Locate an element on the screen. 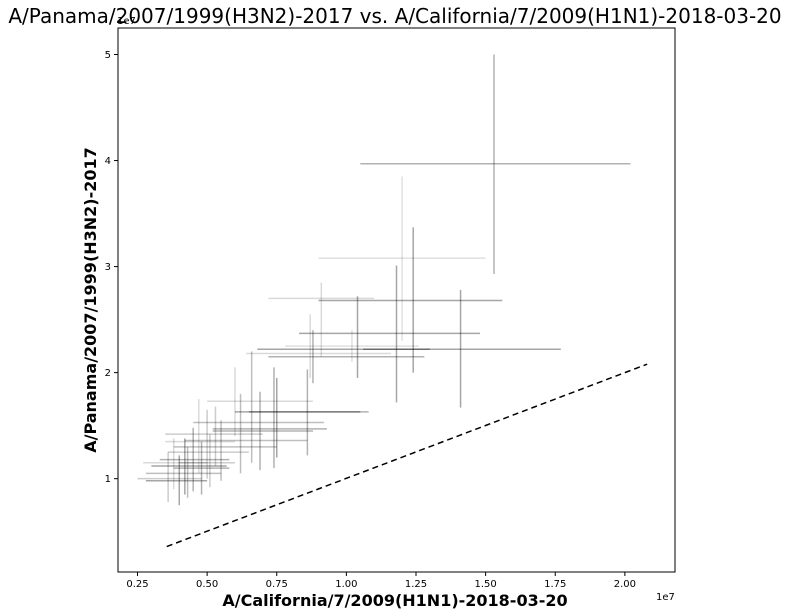 The image size is (791, 615). x-tick-label: 1.00 is located at coordinates (346, 584).